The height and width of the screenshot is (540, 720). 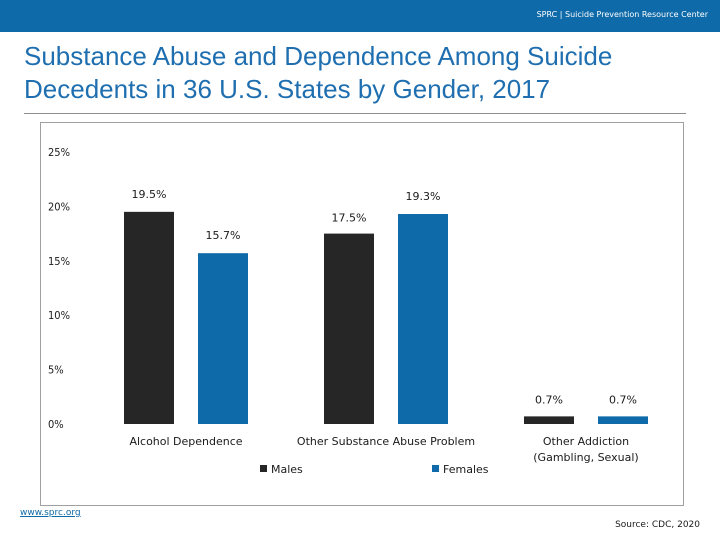 What do you see at coordinates (355, 113) in the screenshot?
I see `title-divider` at bounding box center [355, 113].